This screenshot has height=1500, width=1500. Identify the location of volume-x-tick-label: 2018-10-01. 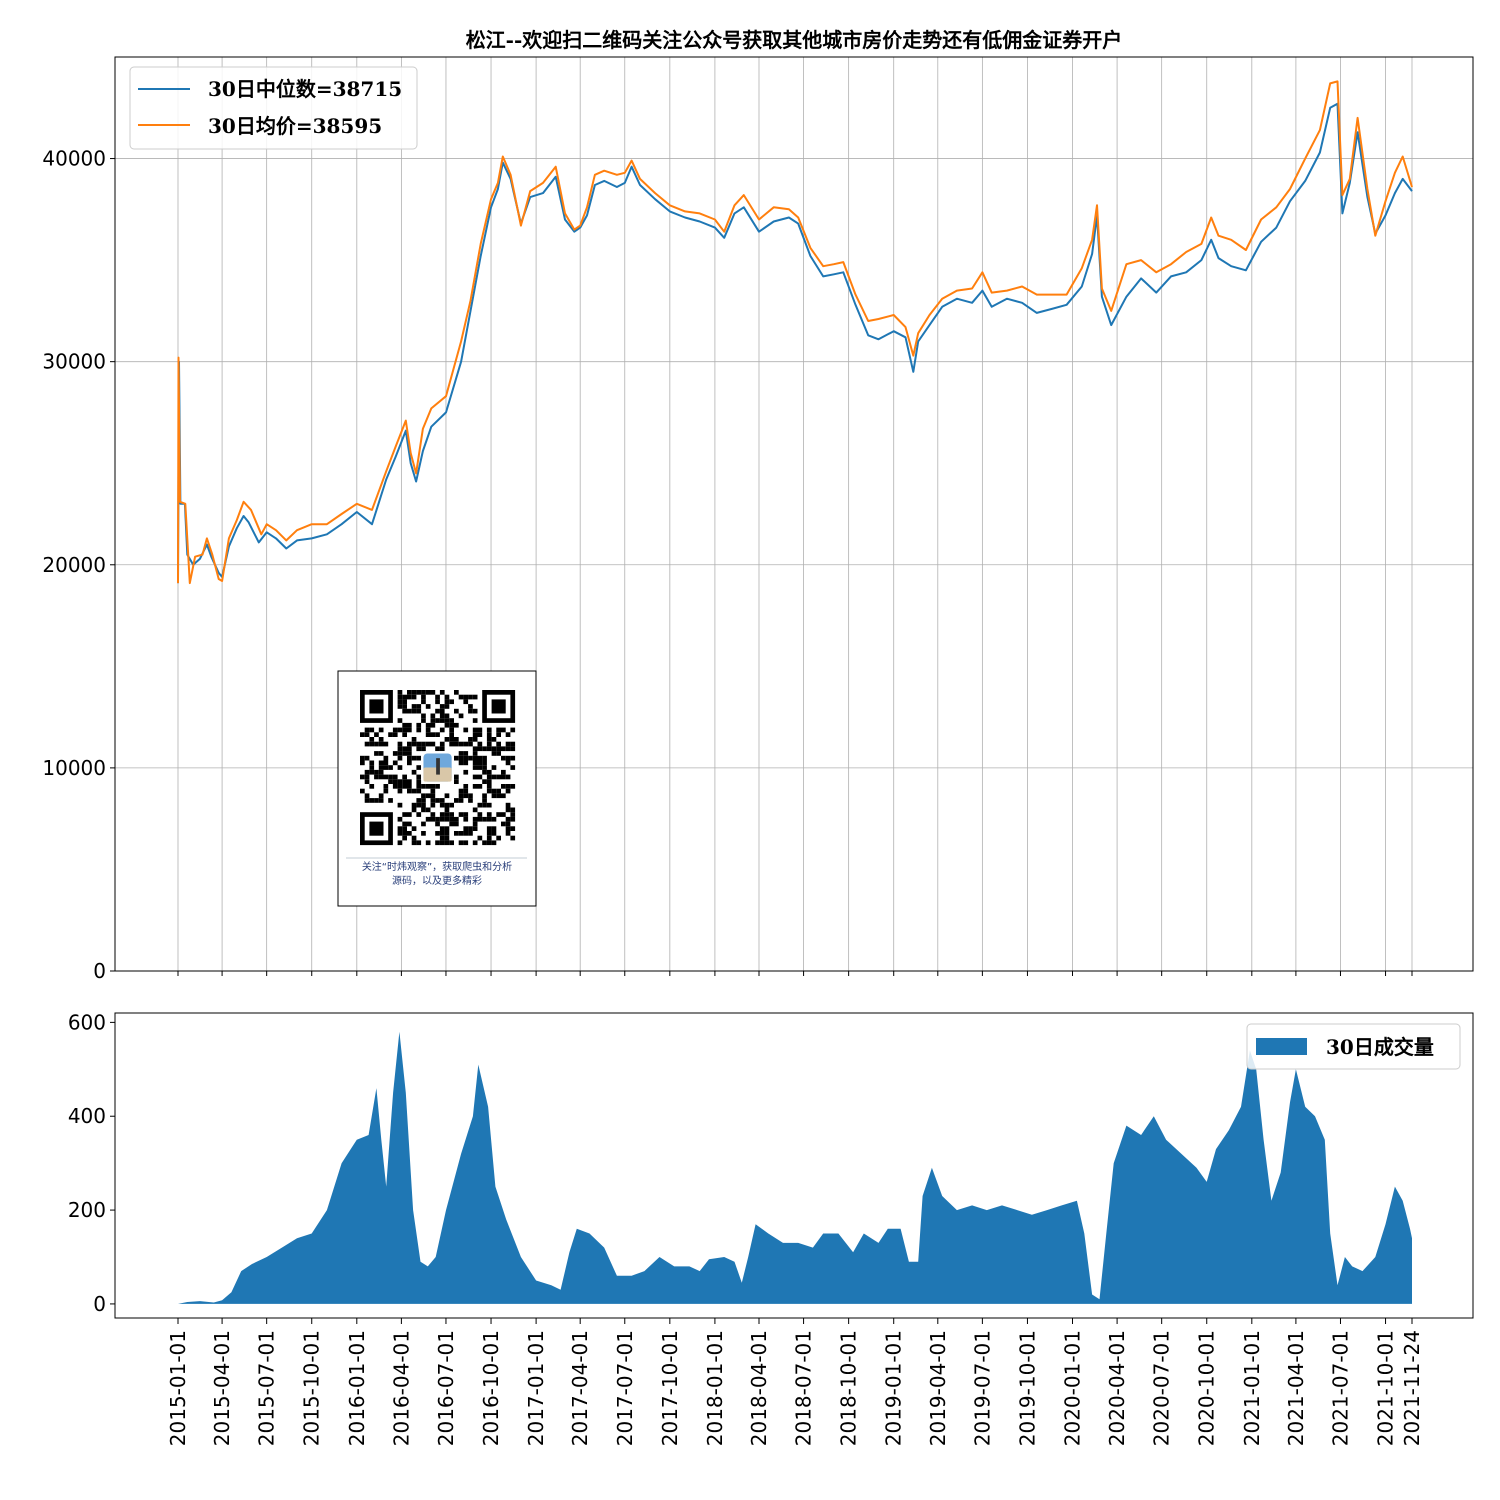
(849, 1388).